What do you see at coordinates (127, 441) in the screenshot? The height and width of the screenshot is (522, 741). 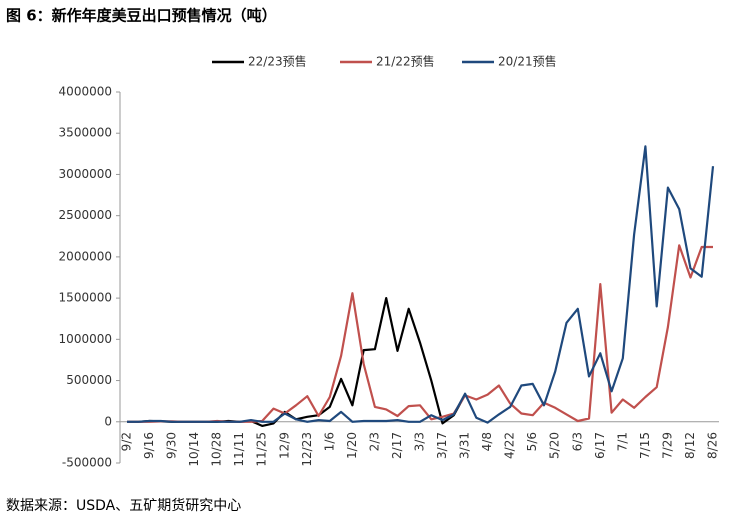 I see `x-tick-label: 9/2` at bounding box center [127, 441].